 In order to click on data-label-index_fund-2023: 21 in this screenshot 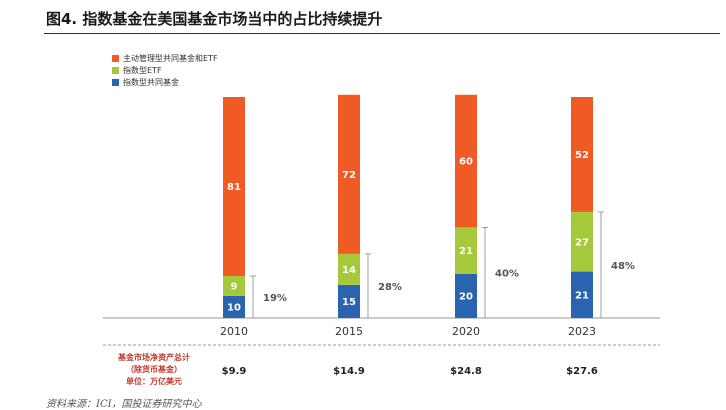, I will do `click(582, 295)`.